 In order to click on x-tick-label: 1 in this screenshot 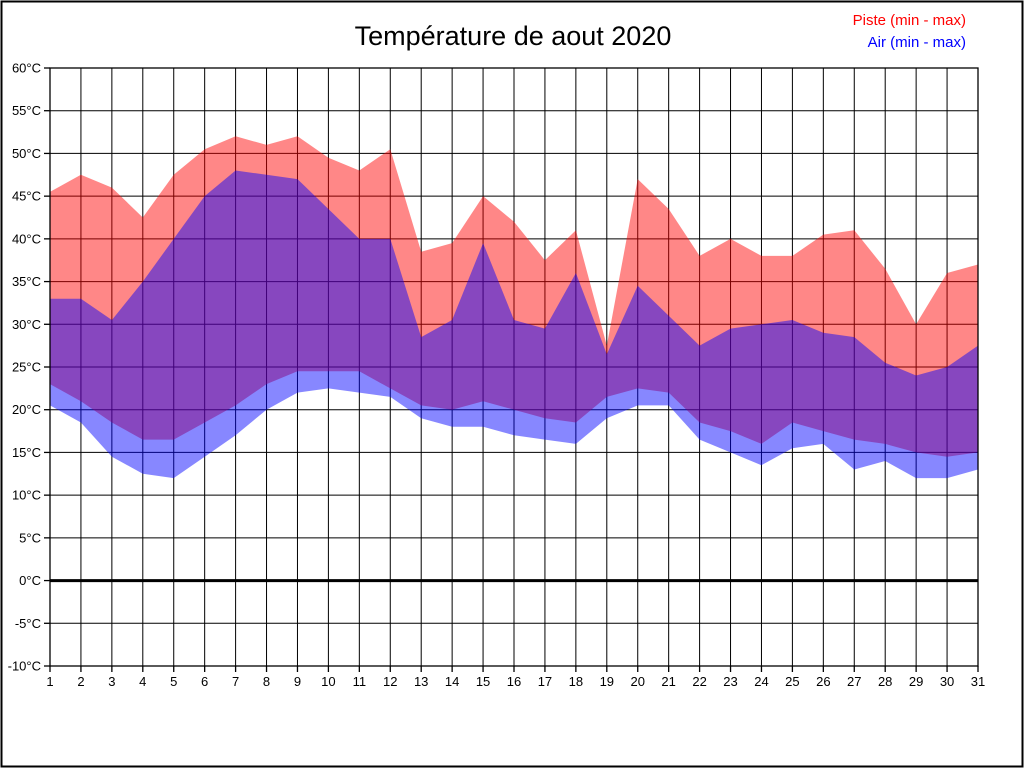, I will do `click(49, 681)`.